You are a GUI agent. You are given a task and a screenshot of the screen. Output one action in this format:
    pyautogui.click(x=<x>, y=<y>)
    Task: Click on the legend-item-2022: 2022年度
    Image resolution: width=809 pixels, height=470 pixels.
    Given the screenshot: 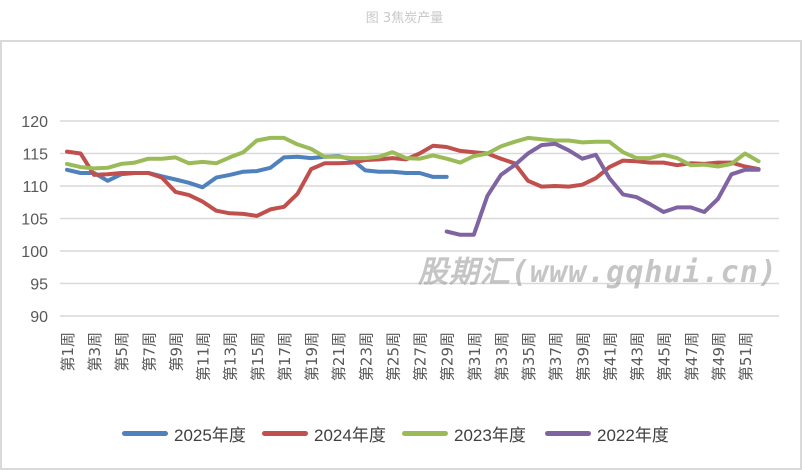 What is the action you would take?
    pyautogui.click(x=607, y=433)
    